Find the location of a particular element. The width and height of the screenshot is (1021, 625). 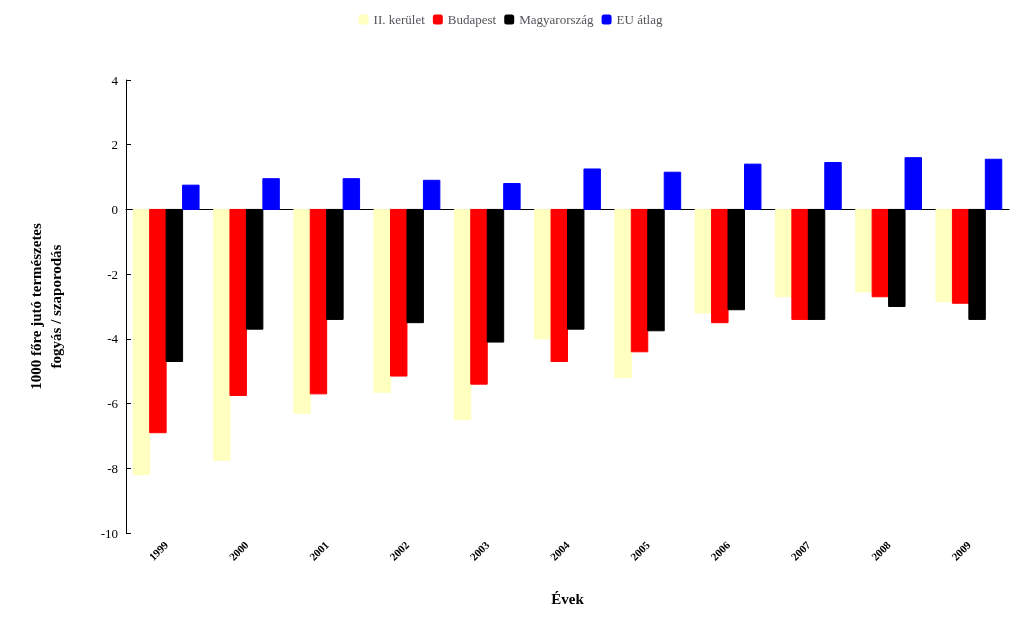

y-tick-label: -8 is located at coordinates (112, 468).